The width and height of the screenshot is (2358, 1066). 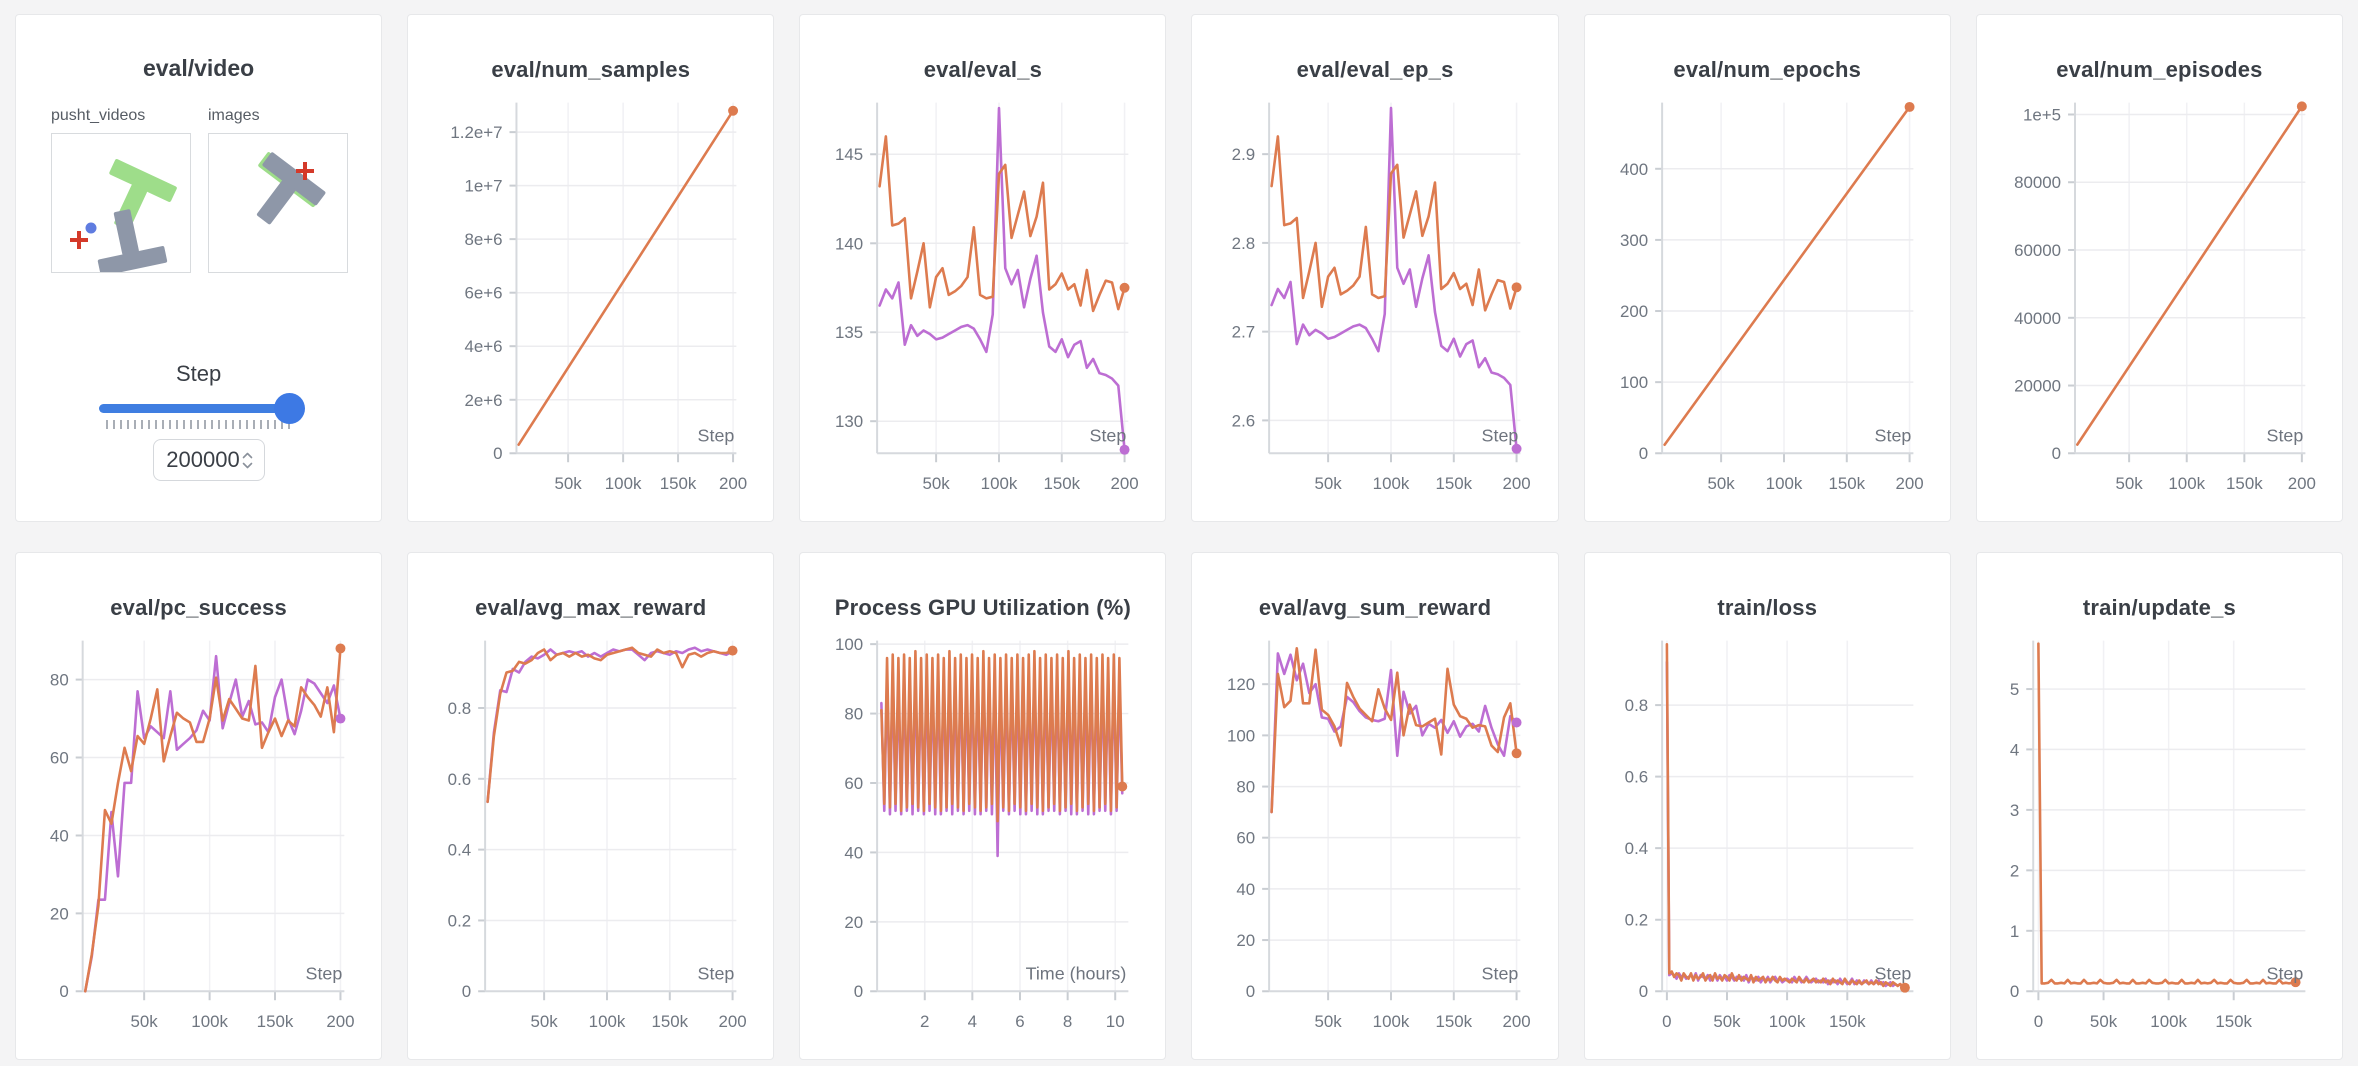 I want to click on panel-train-loss: 0 50k 100k 150k 0 0.2 0.4 0.6 0.8 Step train/loss, so click(x=1767, y=806).